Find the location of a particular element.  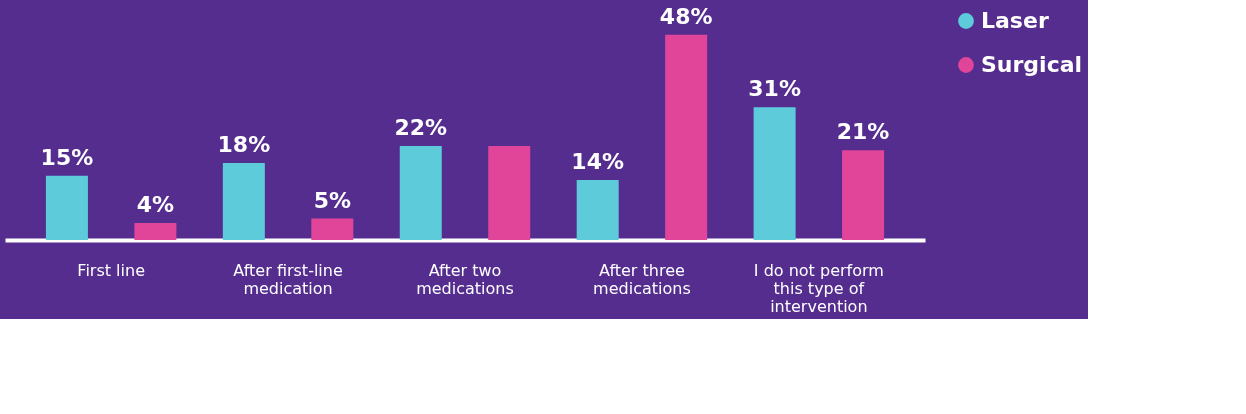

x-tick-label: After first-line medication is located at coordinates (288, 279).